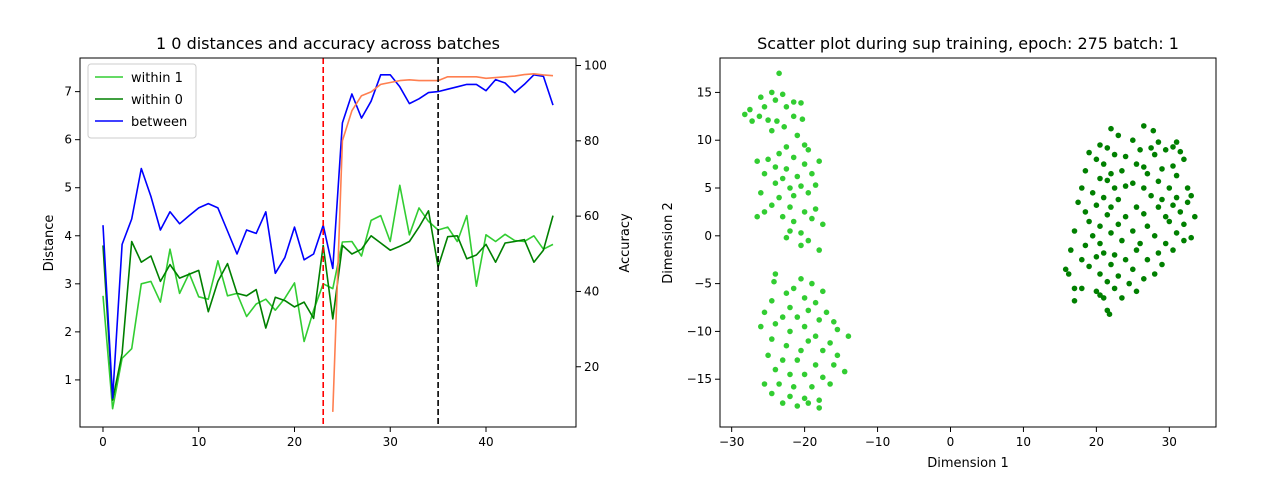 Image resolution: width=1280 pixels, height=480 pixels. What do you see at coordinates (731, 442) in the screenshot?
I see `x-tick-label: −30` at bounding box center [731, 442].